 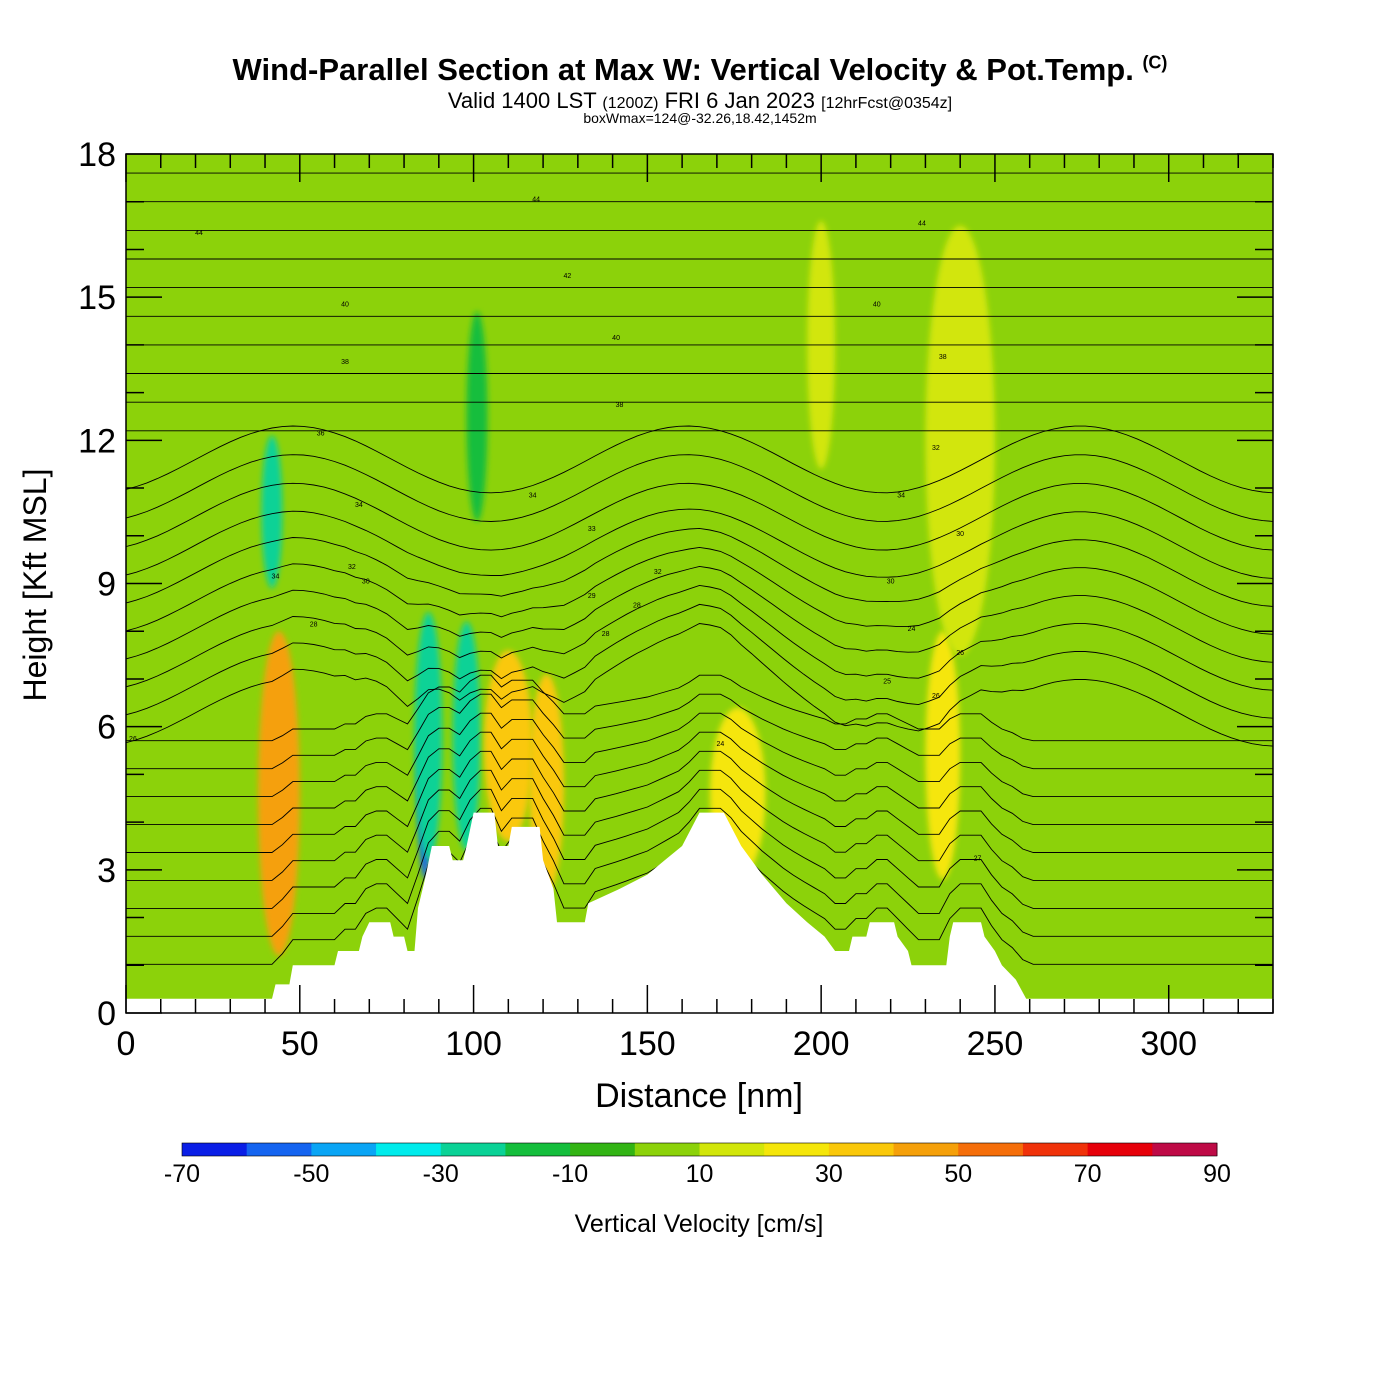 What do you see at coordinates (697, 1165) in the screenshot?
I see `colorbar: -70 -50 -30 -10 10 30 50 70 90` at bounding box center [697, 1165].